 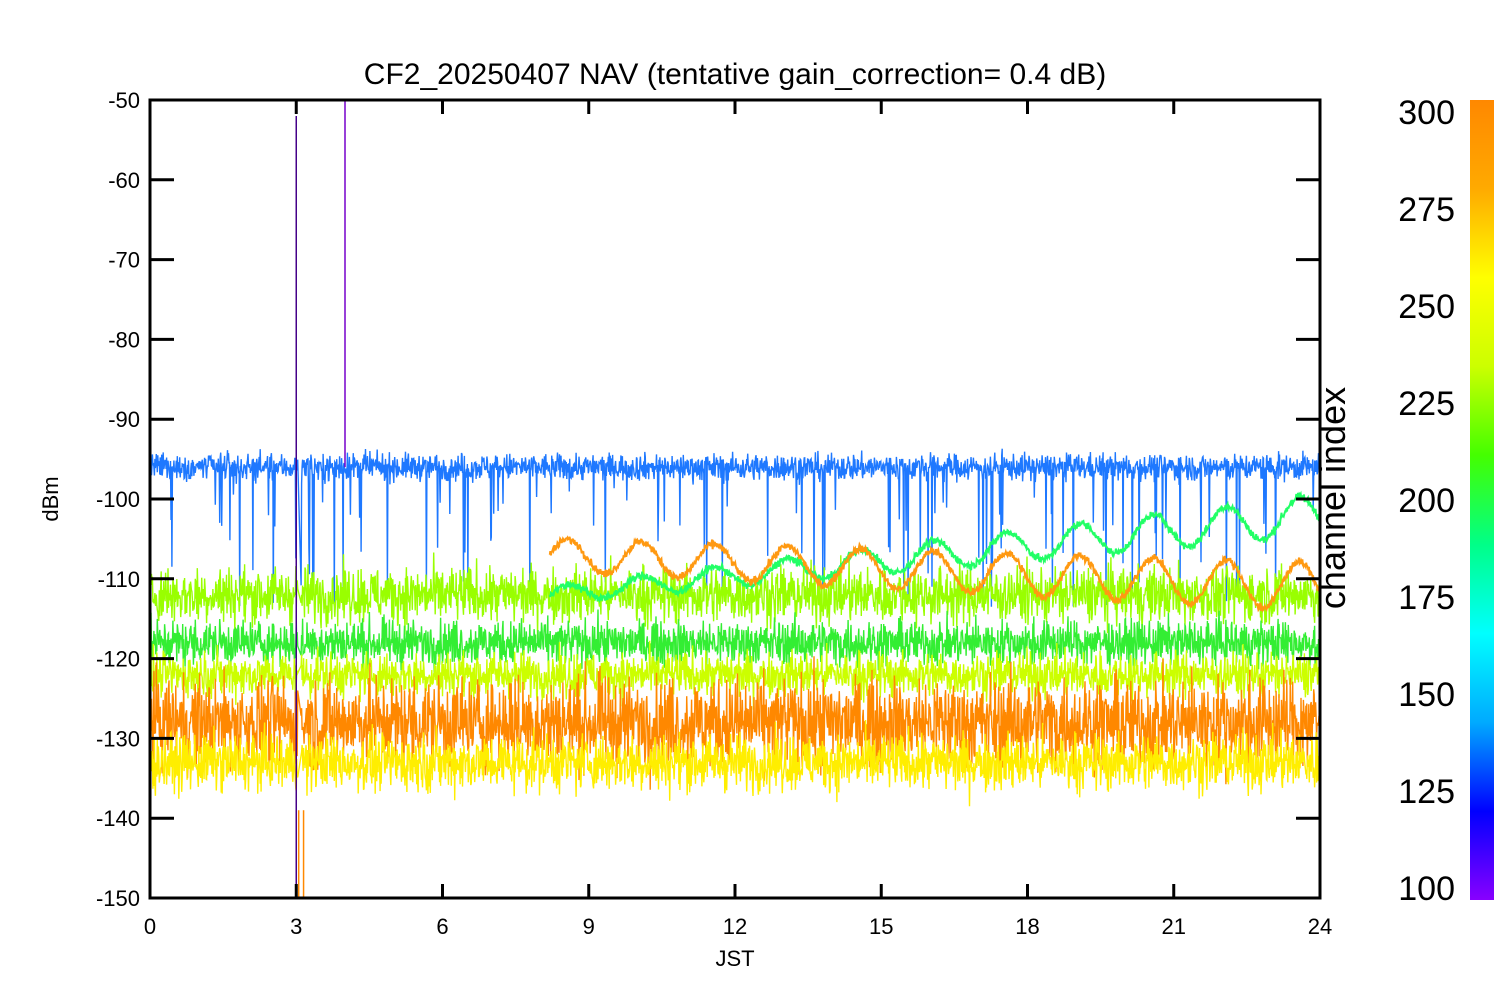 What do you see at coordinates (1174, 926) in the screenshot?
I see `x-tick-label: 21` at bounding box center [1174, 926].